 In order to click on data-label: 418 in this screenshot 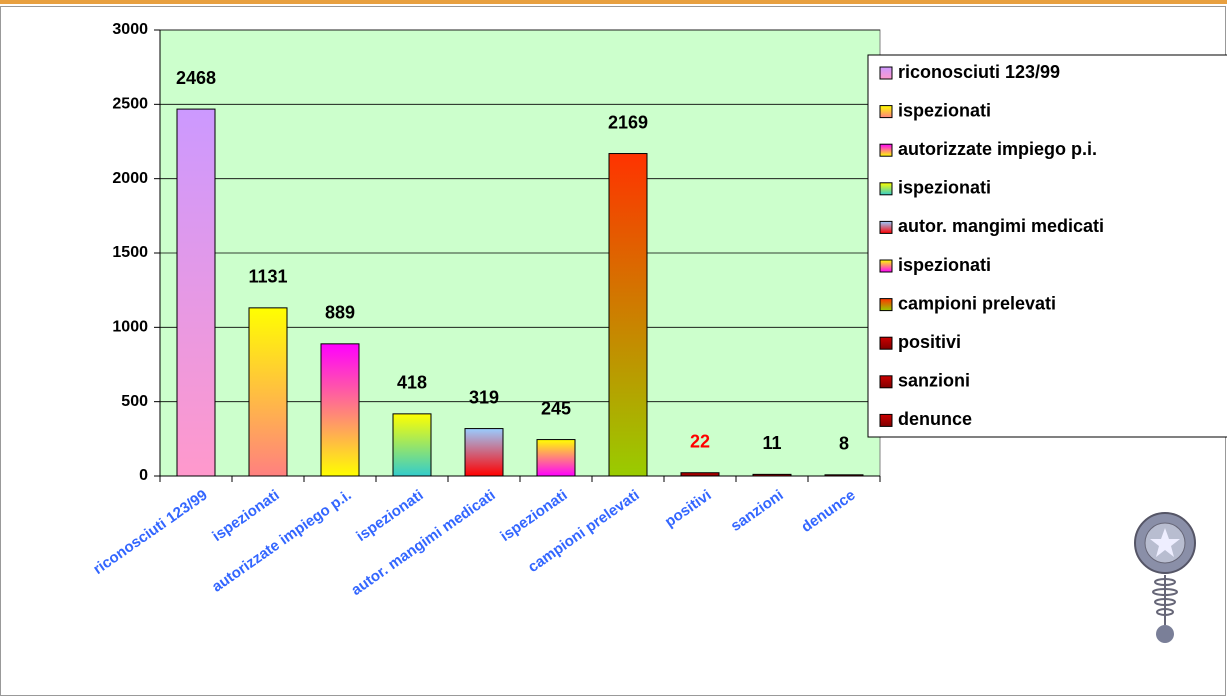, I will do `click(412, 383)`.